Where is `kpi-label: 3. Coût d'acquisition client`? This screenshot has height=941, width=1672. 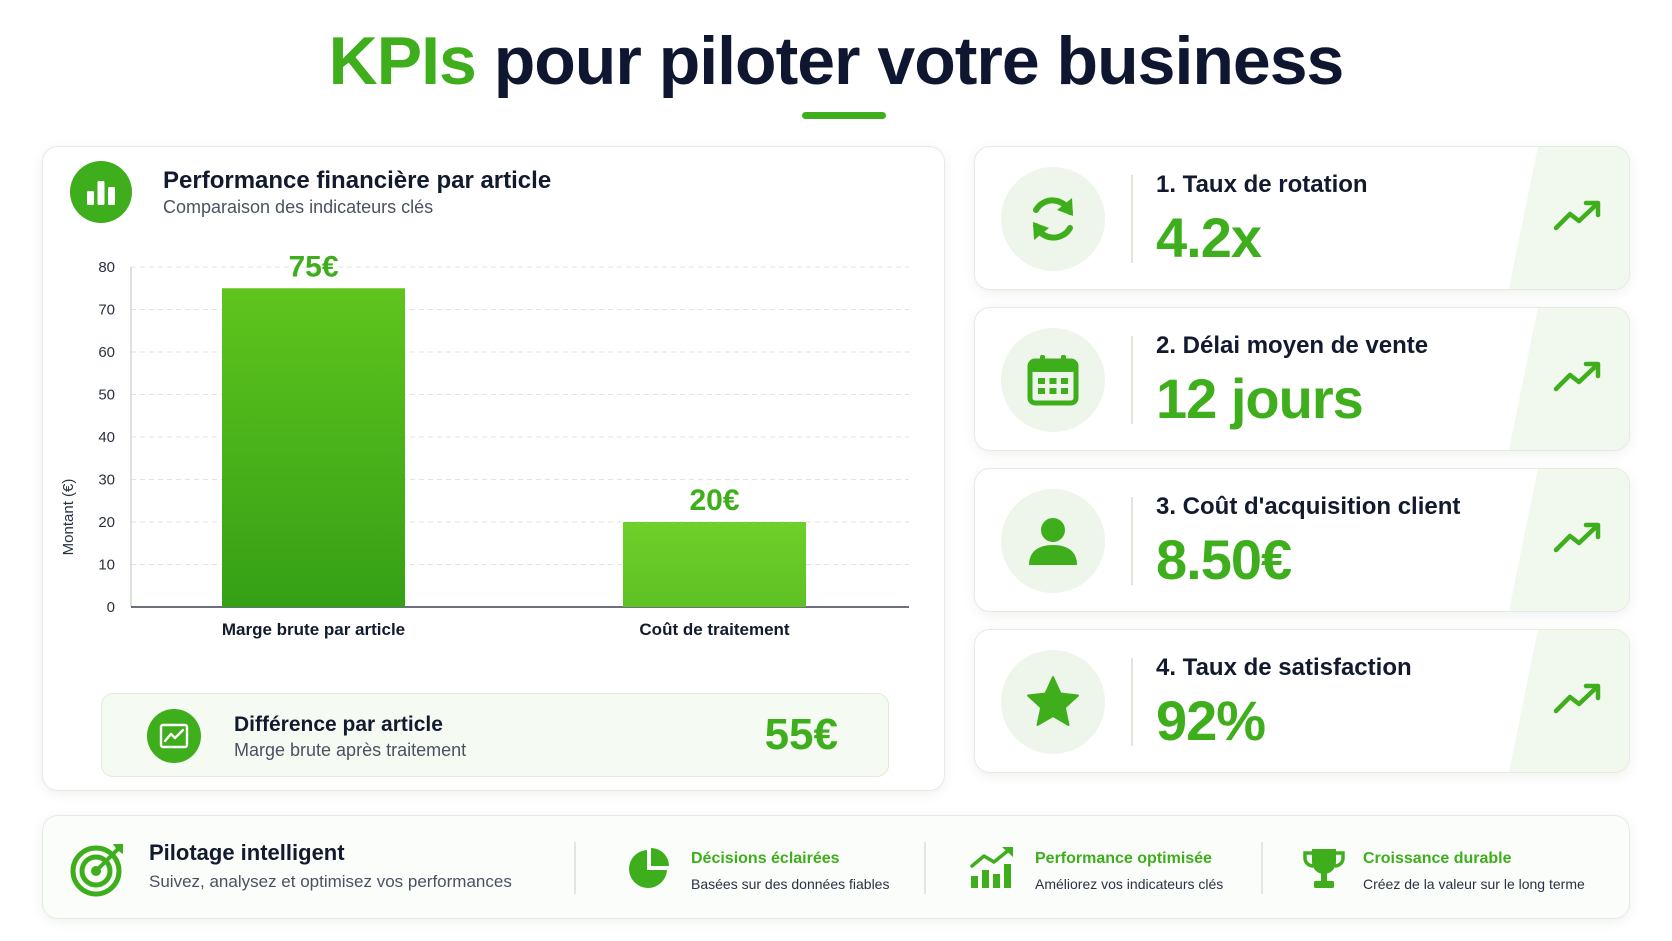 kpi-label: 3. Coût d'acquisition client is located at coordinates (1308, 506).